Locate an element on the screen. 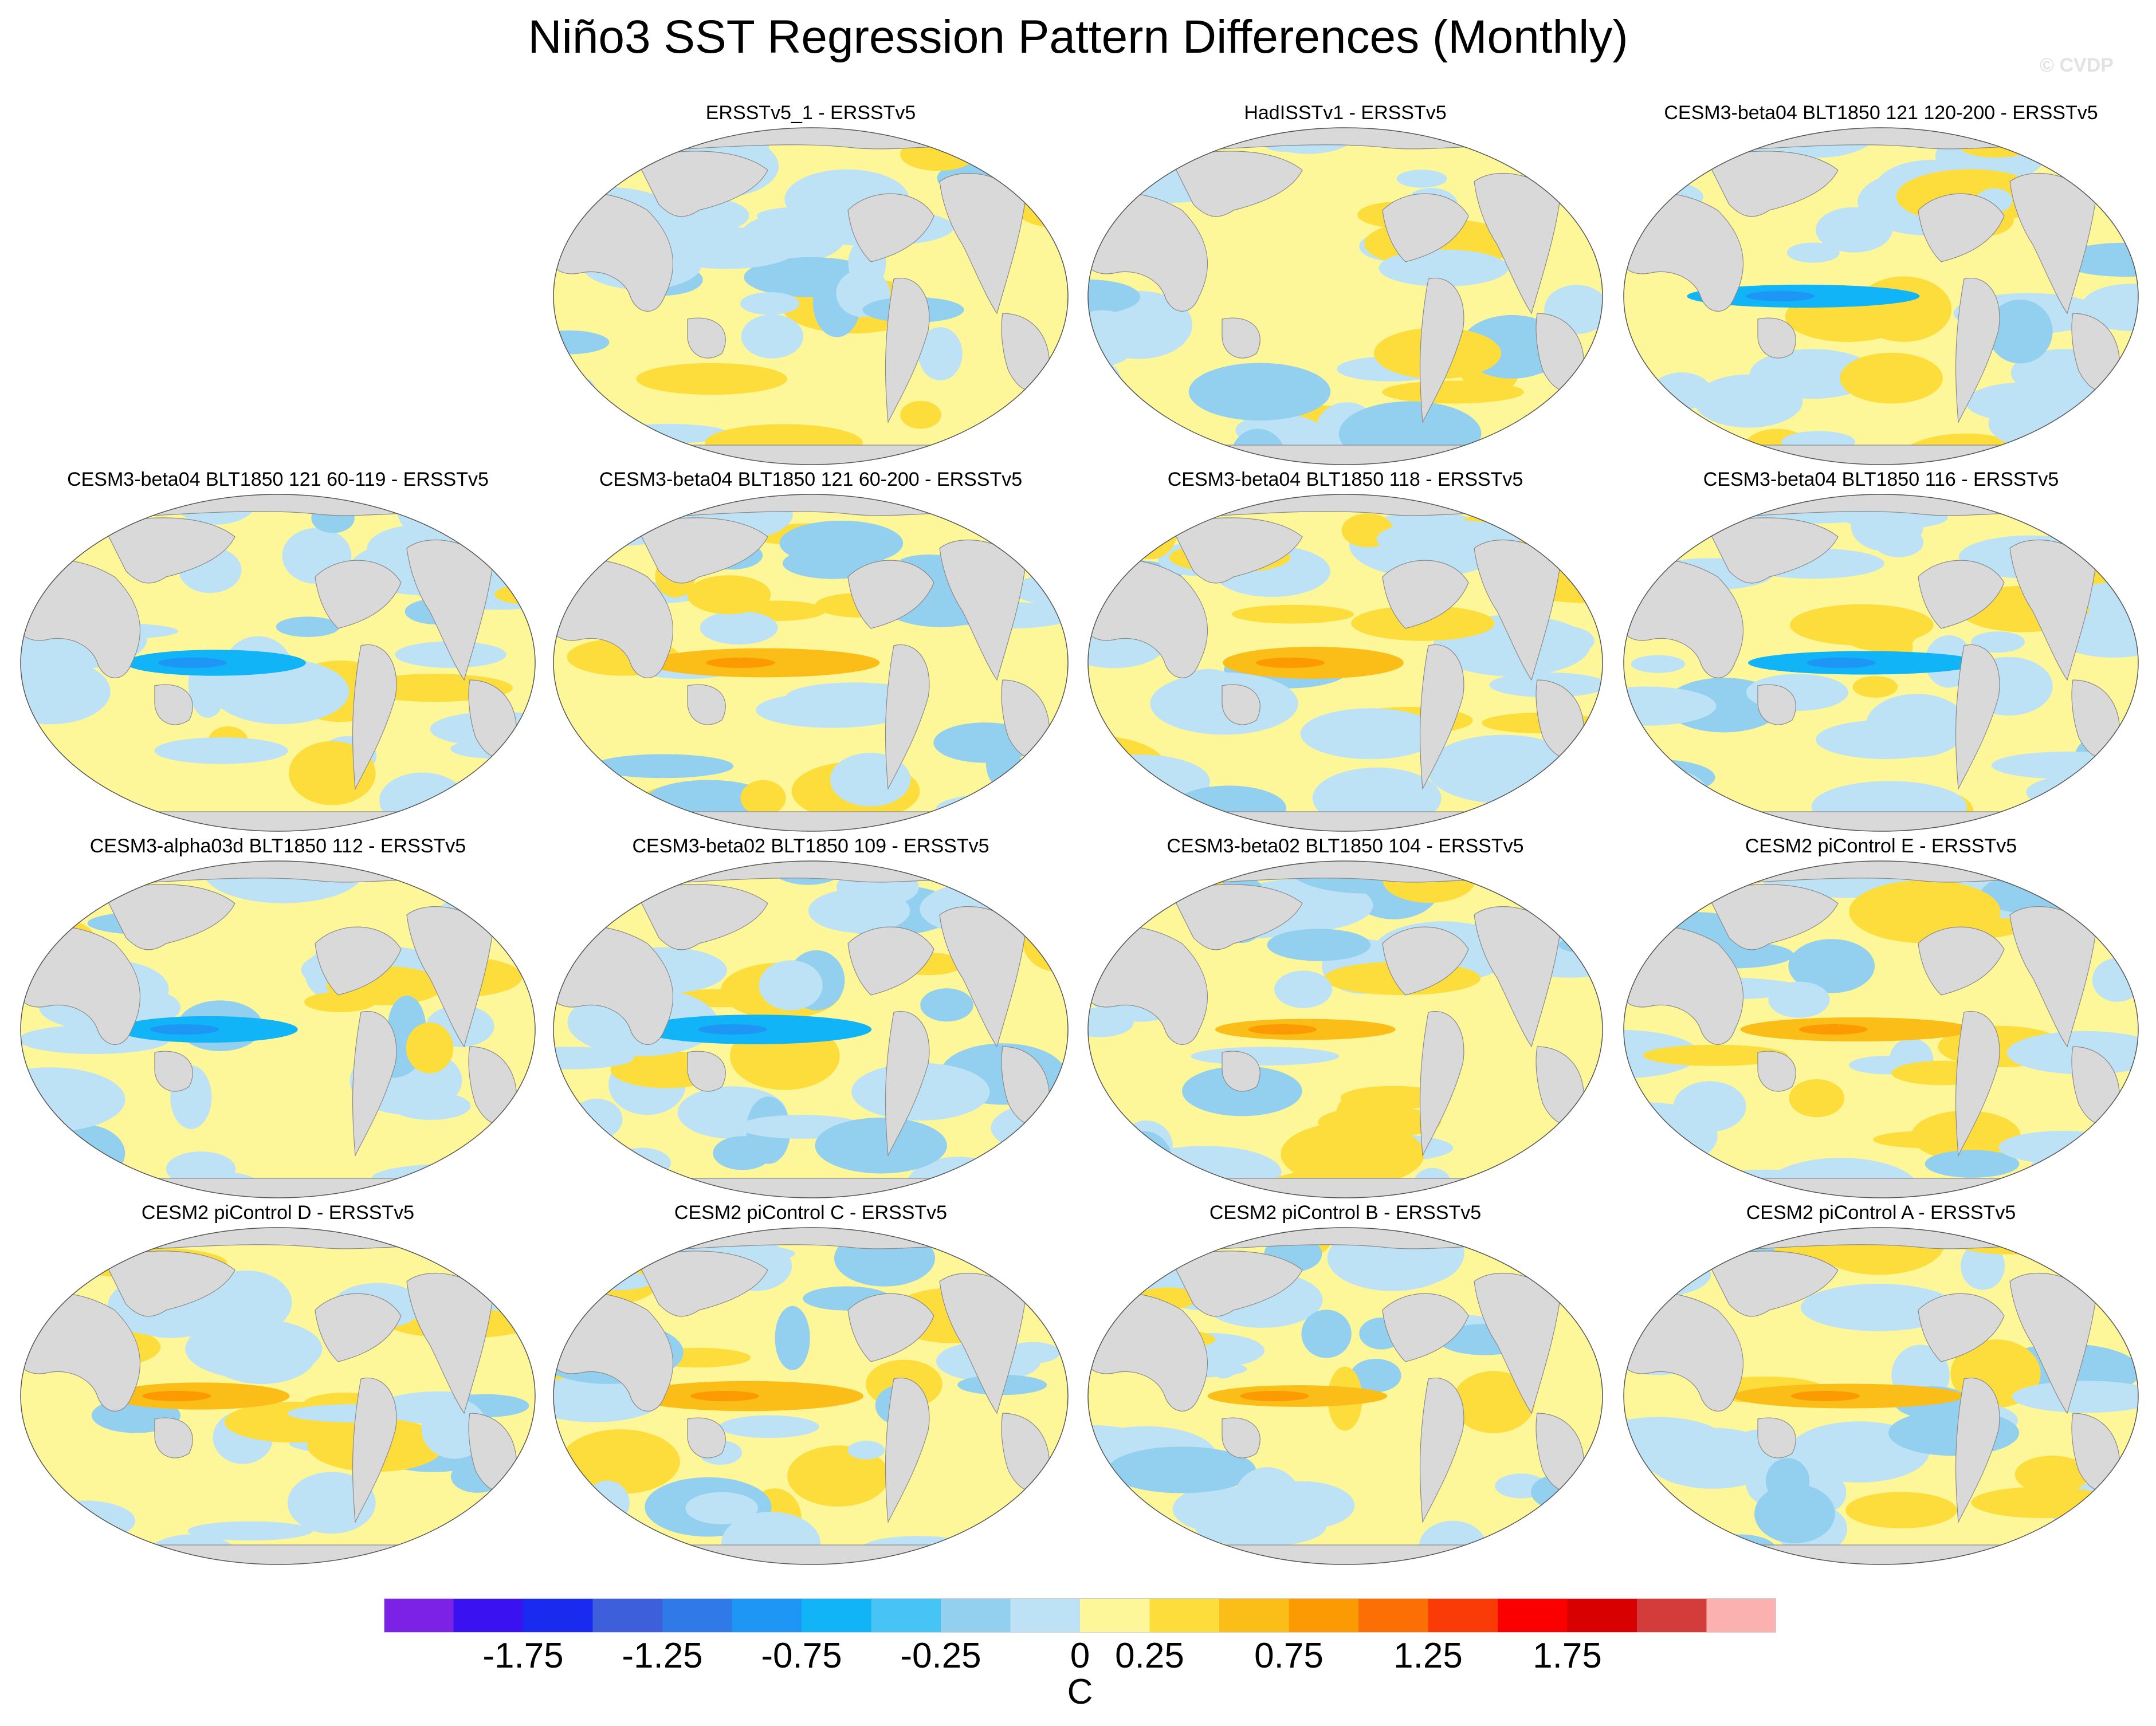  panel-title: CESM2 piControl A - ERSSTv5 is located at coordinates (1881, 1213).